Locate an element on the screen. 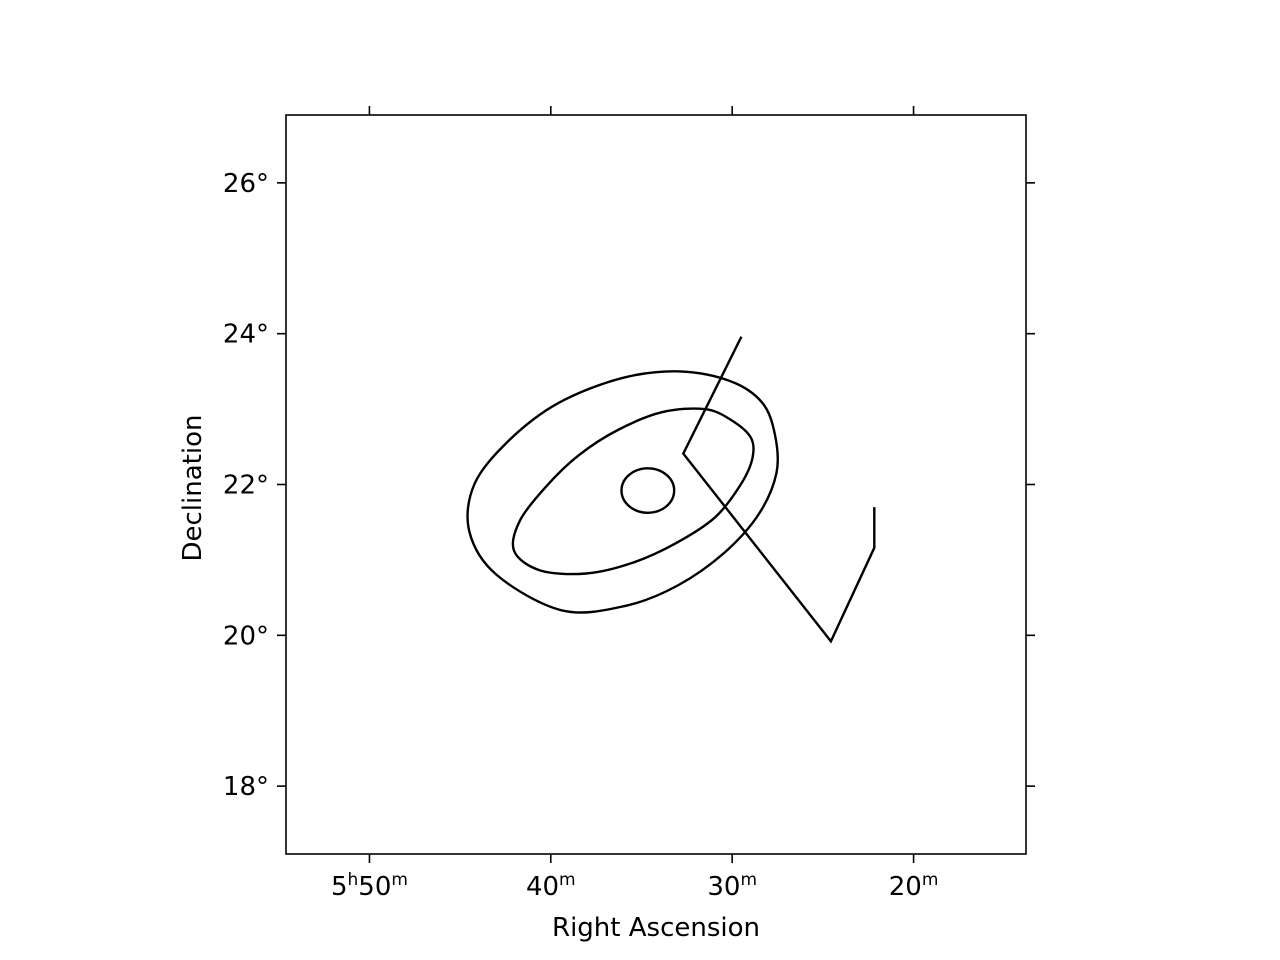 The height and width of the screenshot is (960, 1280). y-tick-label-3: 24° is located at coordinates (246, 335).